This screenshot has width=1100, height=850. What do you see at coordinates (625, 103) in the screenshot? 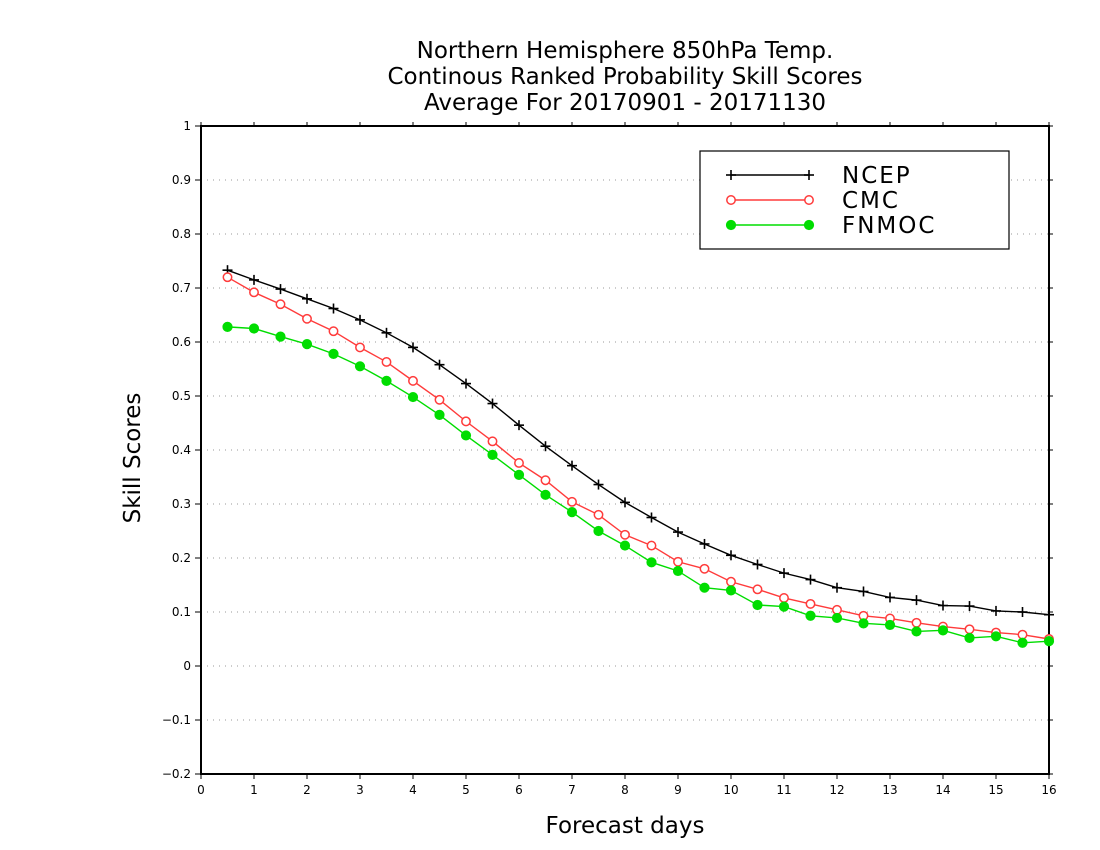
I see `chart-title-line: Average For 20170901 - 20171130` at bounding box center [625, 103].